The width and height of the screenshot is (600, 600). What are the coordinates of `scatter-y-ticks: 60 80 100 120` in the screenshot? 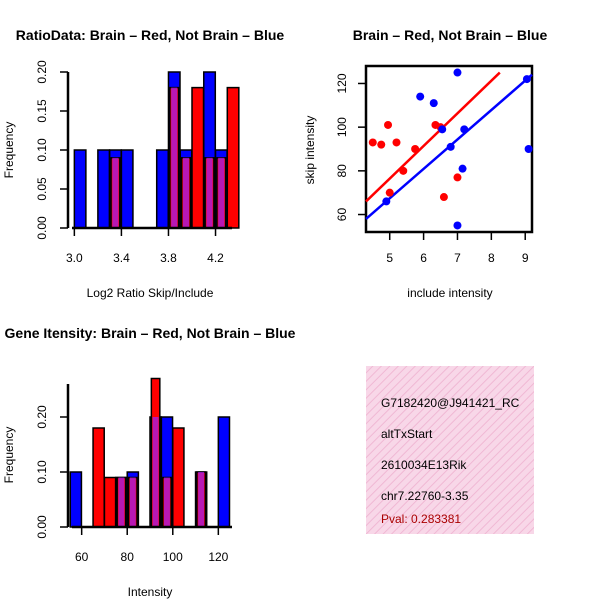 It's located at (350, 147).